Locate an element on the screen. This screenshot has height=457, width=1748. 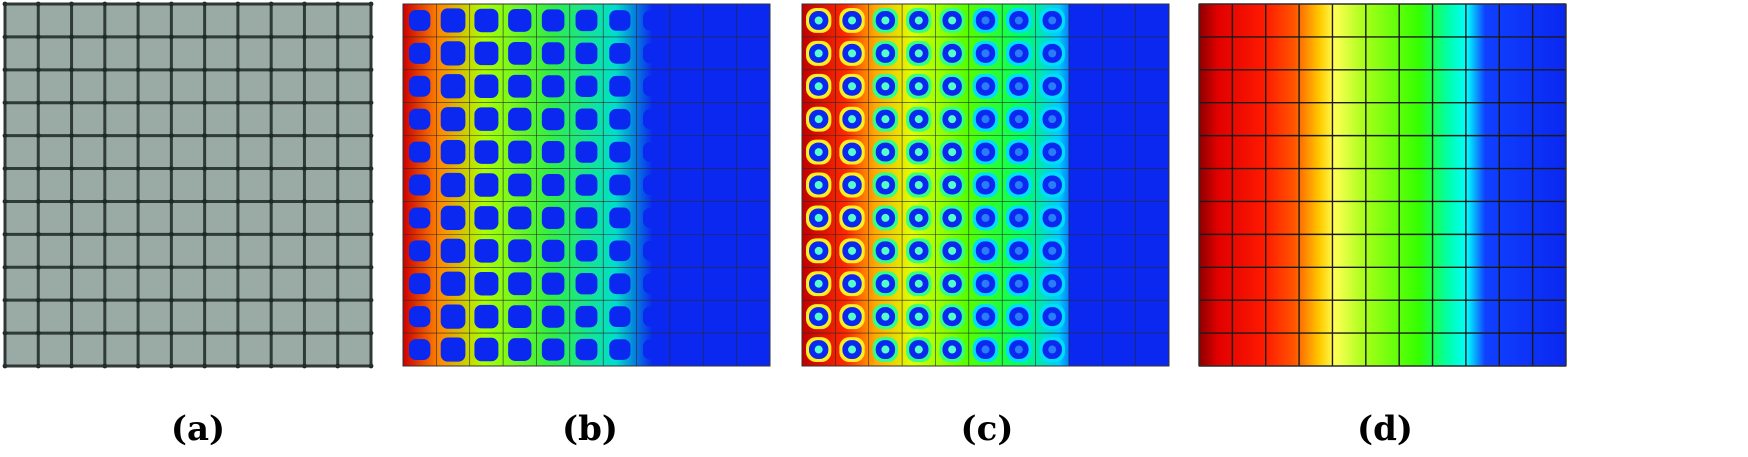
caption-b: (b) is located at coordinates (590, 429).